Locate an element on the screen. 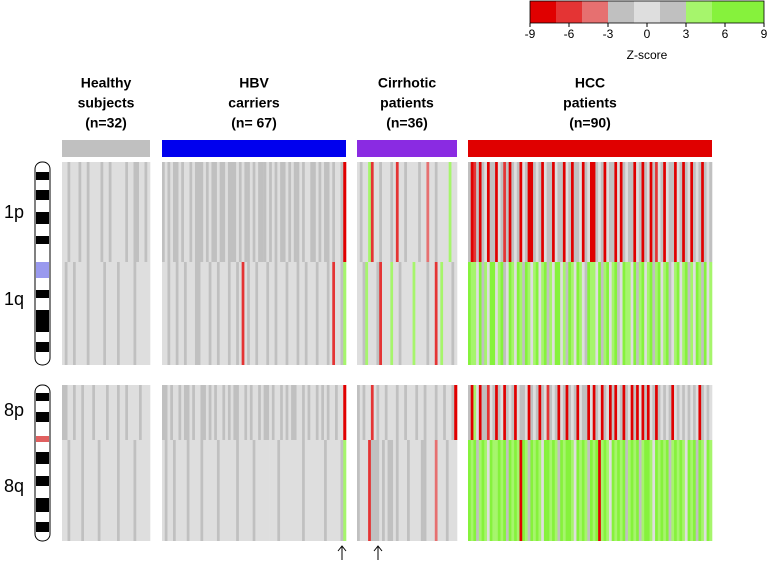 This screenshot has width=768, height=561. group-label: (n=36) is located at coordinates (407, 123).